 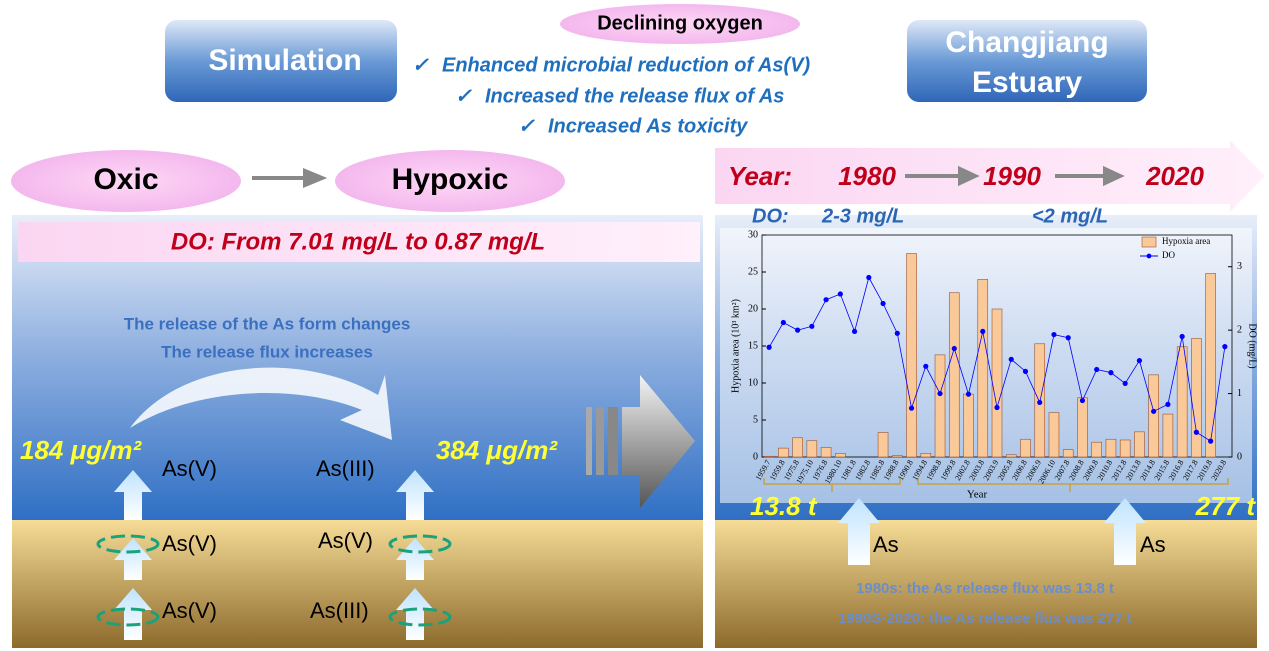 I want to click on flux-label: 13.8 t, so click(x=784, y=506).